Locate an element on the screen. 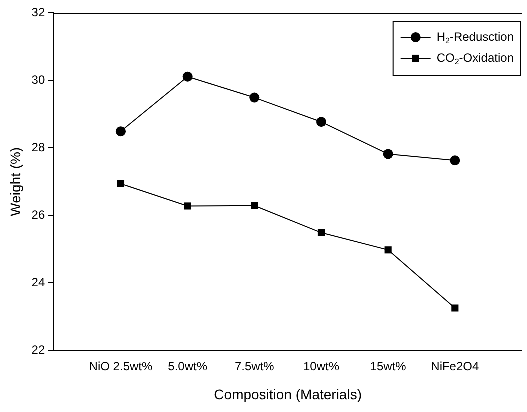  x-tick-label: 7.5wt% is located at coordinates (254, 366).